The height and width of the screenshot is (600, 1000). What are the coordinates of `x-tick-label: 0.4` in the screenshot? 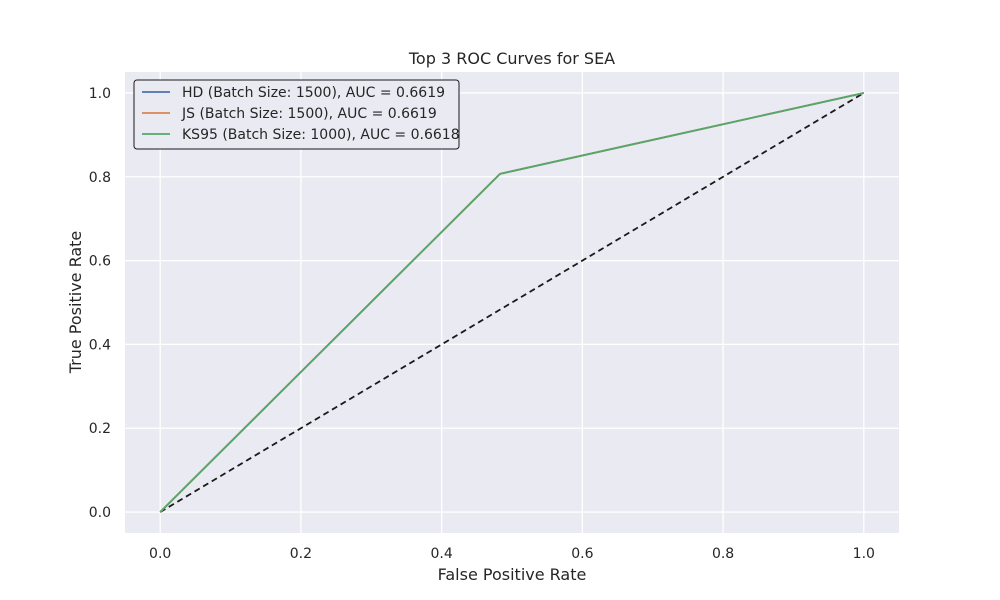 It's located at (442, 554).